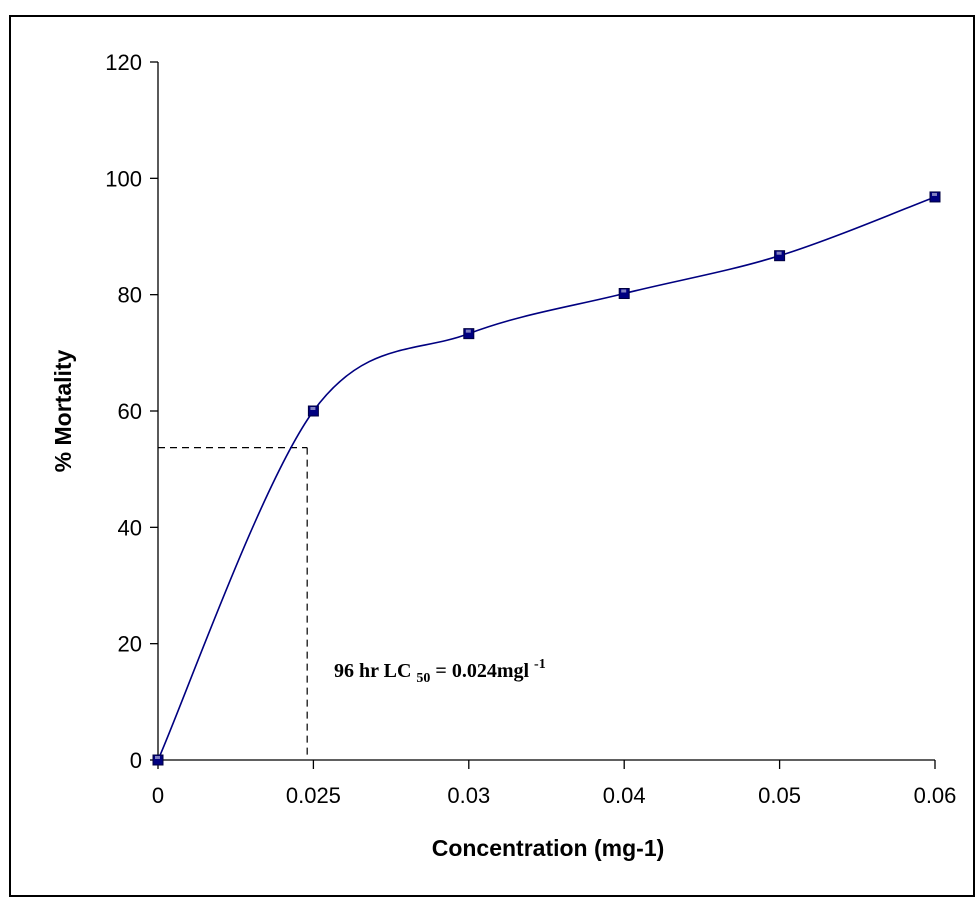 The image size is (980, 901). What do you see at coordinates (423, 678) in the screenshot?
I see `lc50-annotation-subscript: 50` at bounding box center [423, 678].